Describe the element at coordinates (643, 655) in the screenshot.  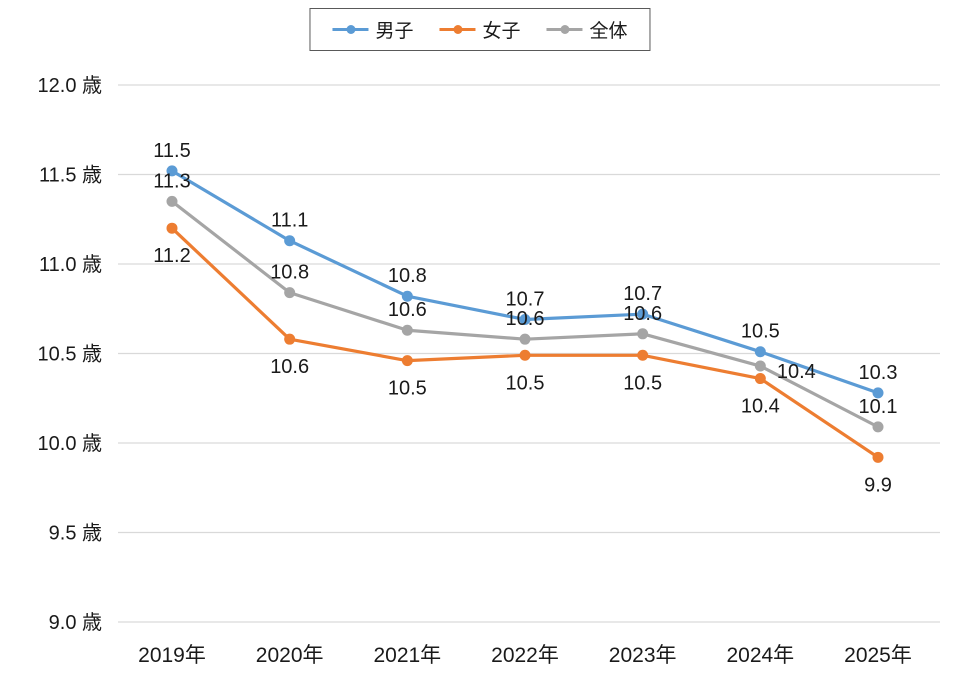
I see `x-tick-label: 2023年` at that location.